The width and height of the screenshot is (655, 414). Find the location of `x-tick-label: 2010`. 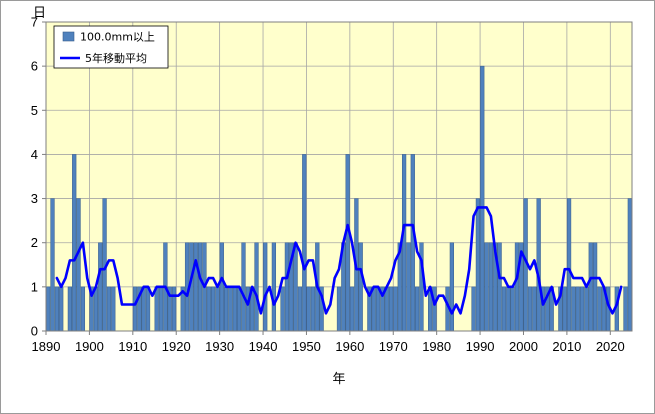

x-tick-label: 2010 is located at coordinates (566, 346).